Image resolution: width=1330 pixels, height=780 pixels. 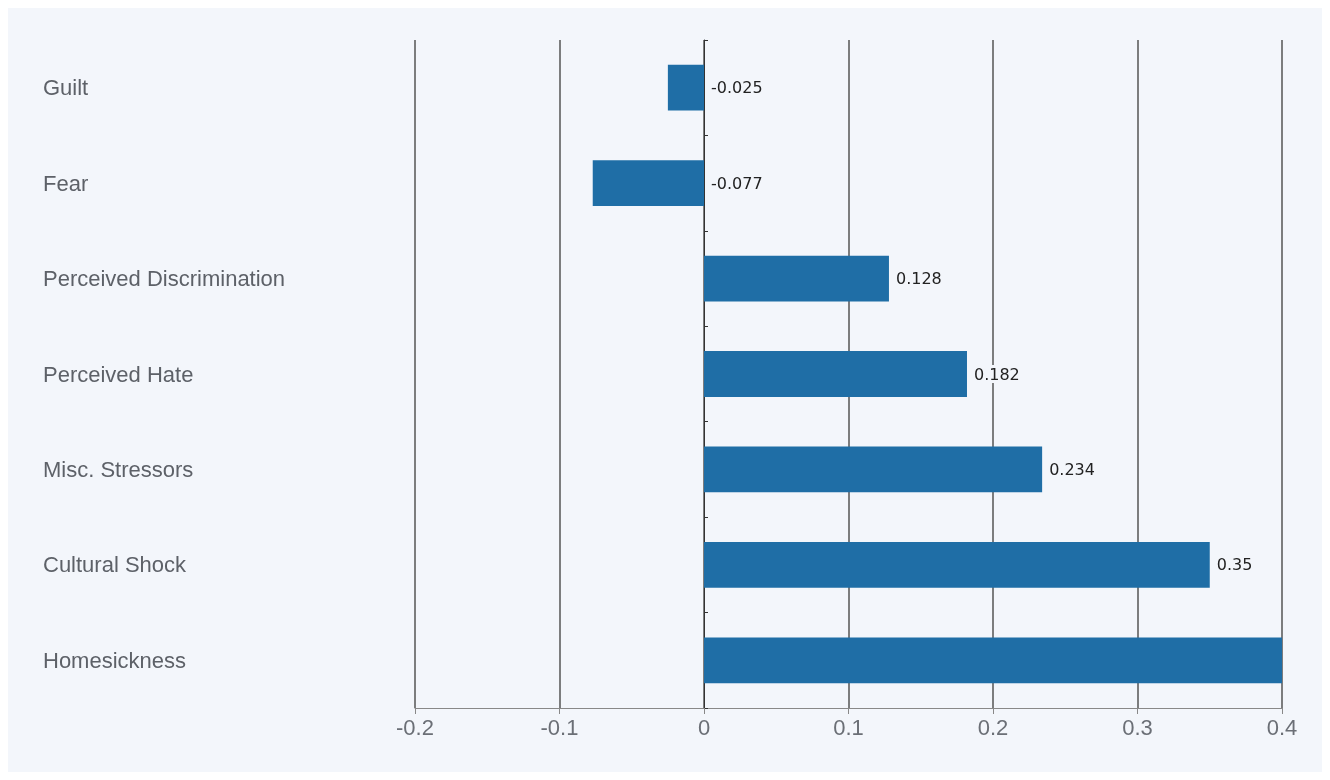 I want to click on data-label: -0.077, so click(x=737, y=183).